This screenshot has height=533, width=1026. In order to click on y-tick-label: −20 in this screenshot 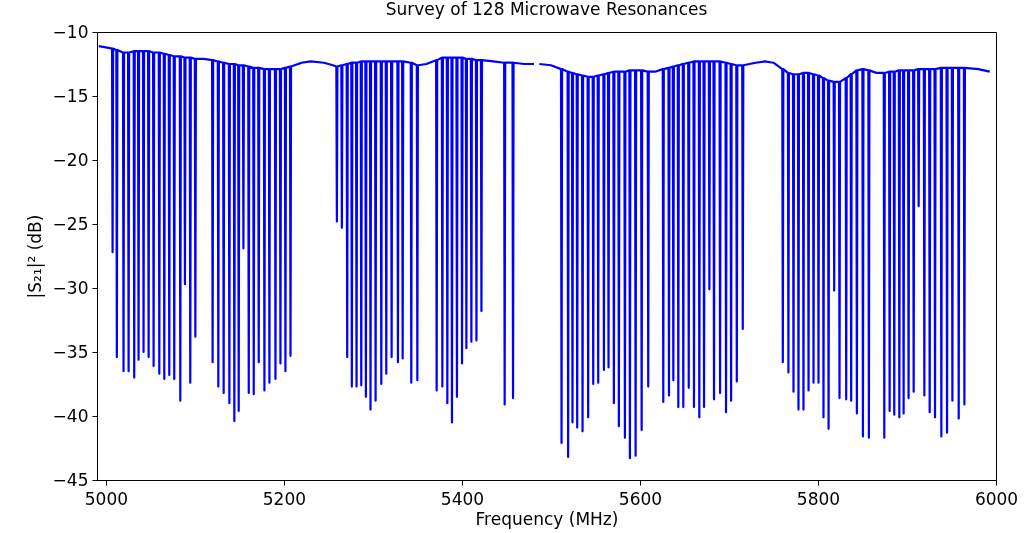, I will do `click(70, 159)`.